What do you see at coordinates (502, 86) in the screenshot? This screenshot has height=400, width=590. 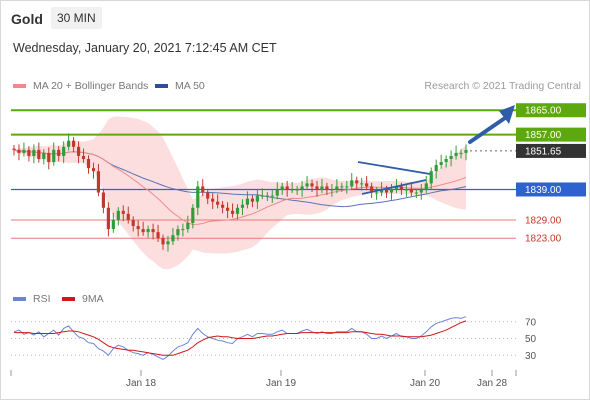 I see `copyright-text: Research © 2021 Trading Central` at bounding box center [502, 86].